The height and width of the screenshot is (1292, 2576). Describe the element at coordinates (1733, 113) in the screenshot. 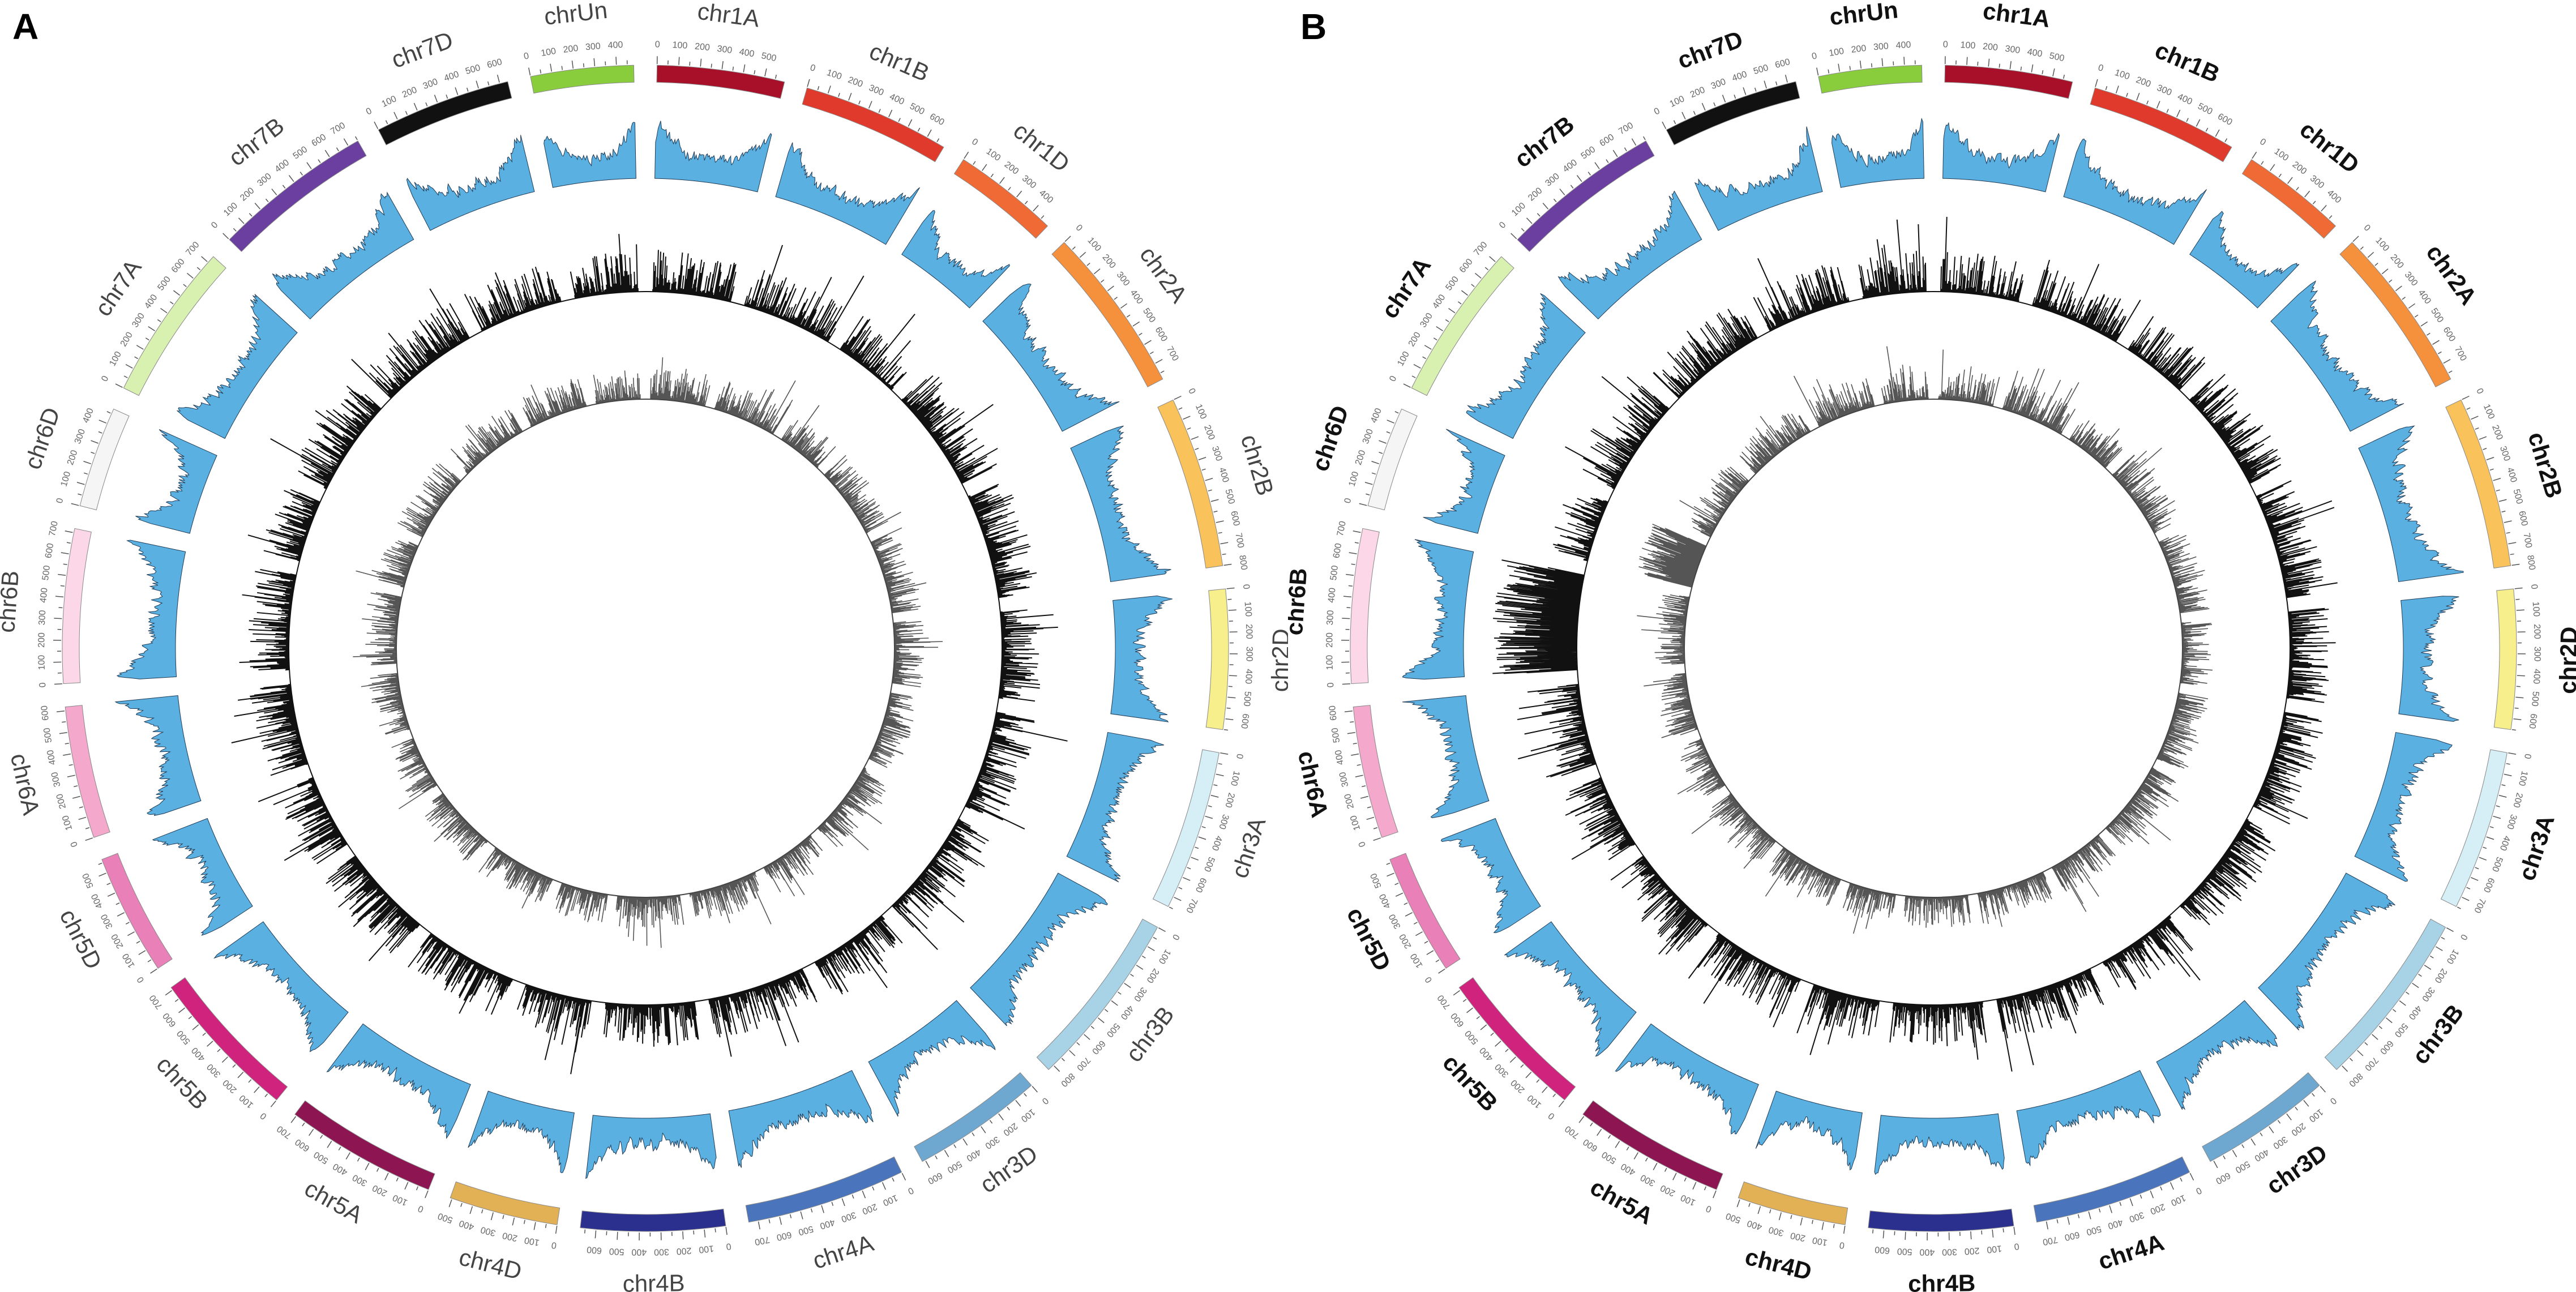

I see `ideogram-chr7D` at that location.